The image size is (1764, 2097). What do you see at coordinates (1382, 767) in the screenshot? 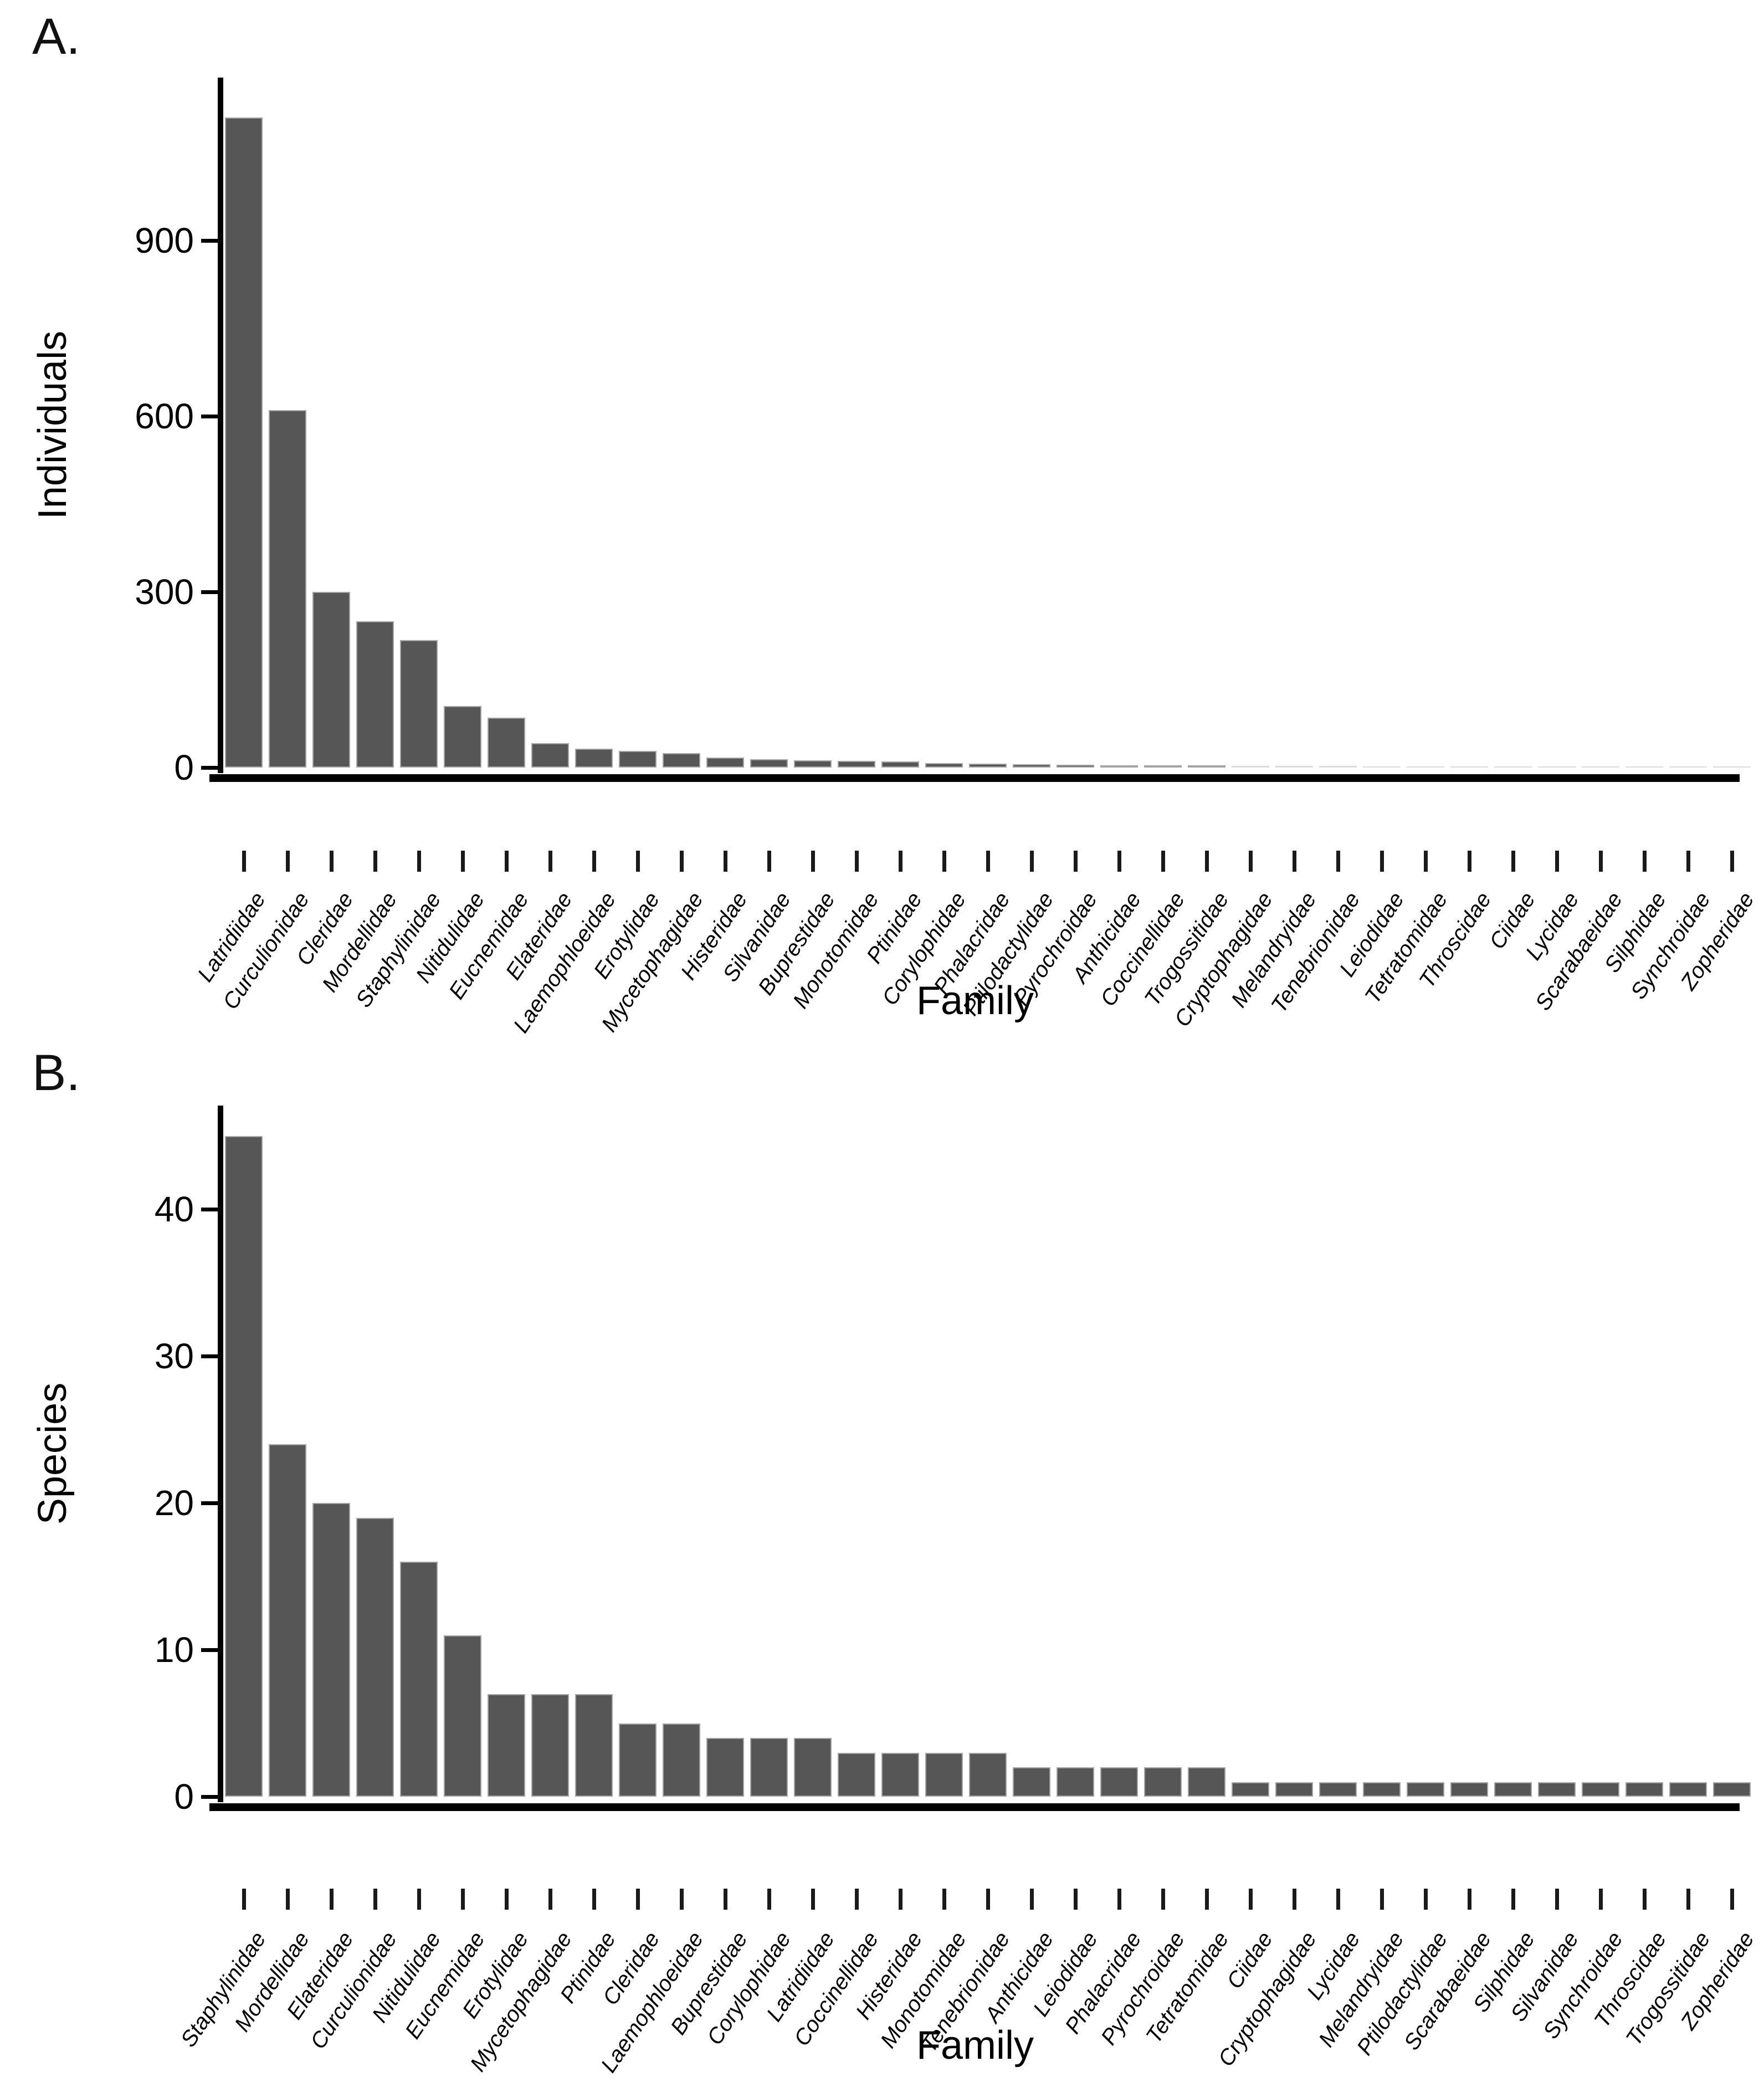
I see `bar-leiodidae` at bounding box center [1382, 767].